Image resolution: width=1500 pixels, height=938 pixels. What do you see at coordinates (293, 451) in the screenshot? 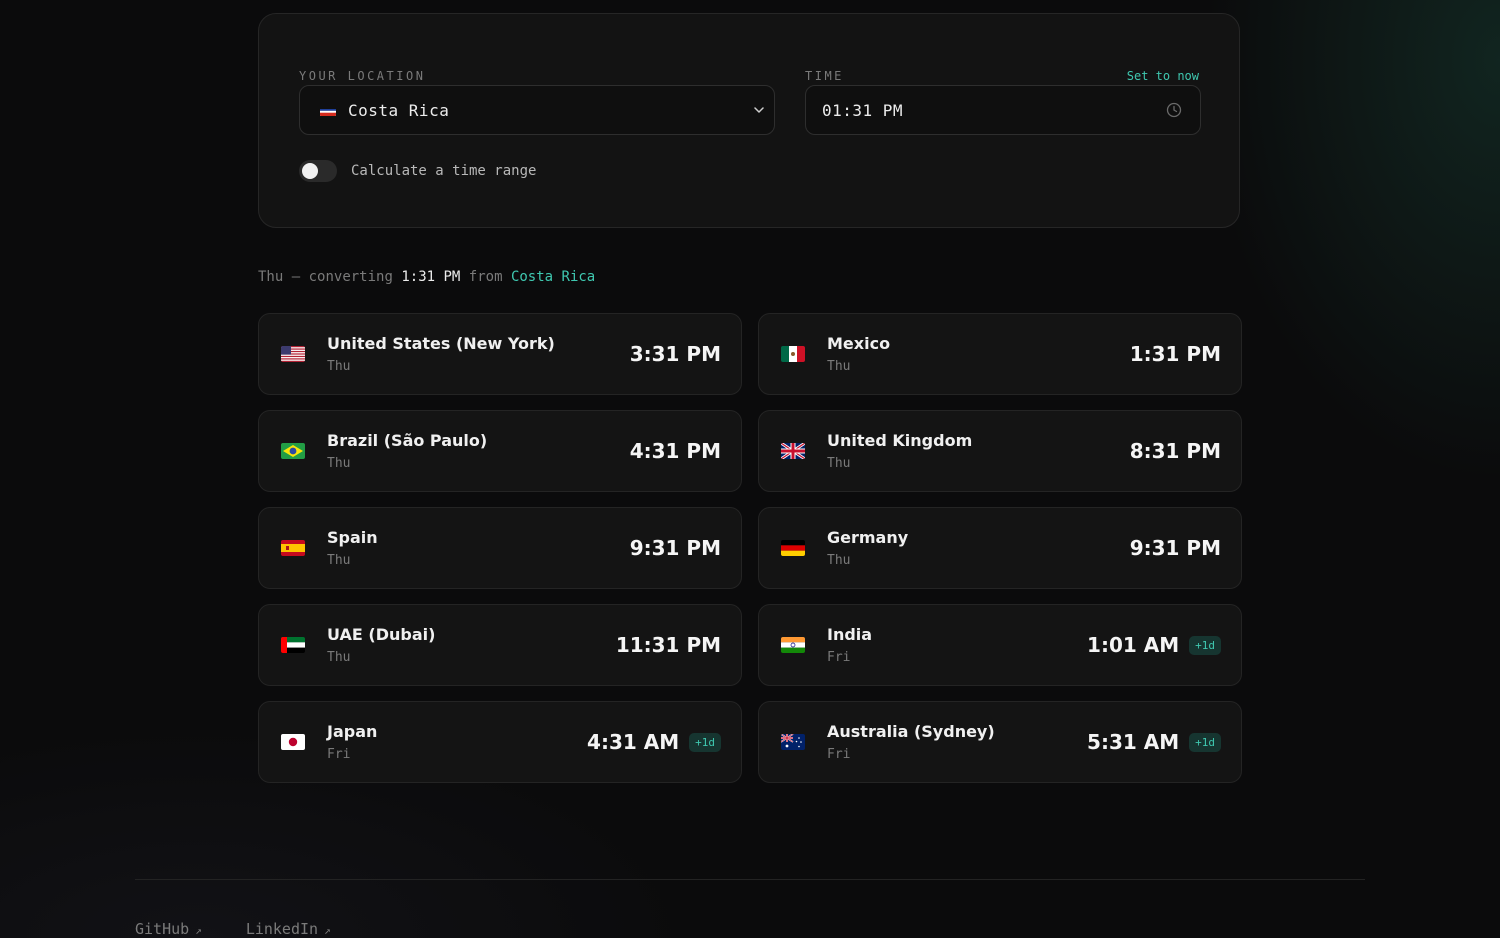
I see `brazil-flag-icon` at bounding box center [293, 451].